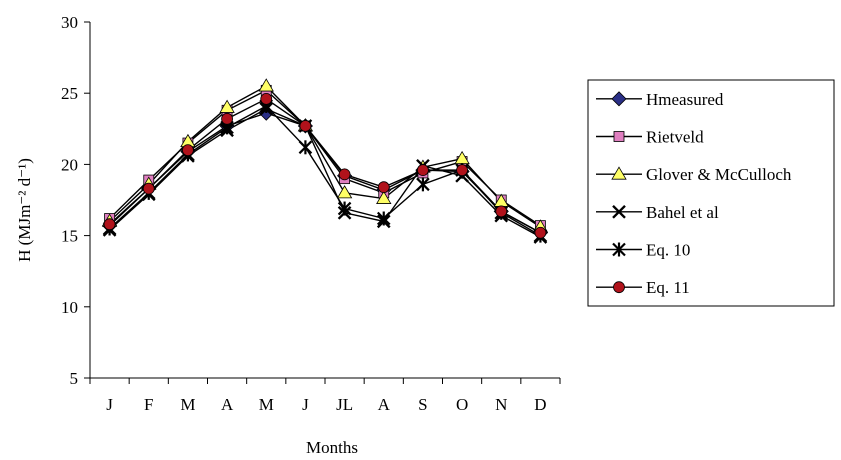 The image size is (841, 460). What do you see at coordinates (148, 404) in the screenshot?
I see `x-tick-label: F` at bounding box center [148, 404].